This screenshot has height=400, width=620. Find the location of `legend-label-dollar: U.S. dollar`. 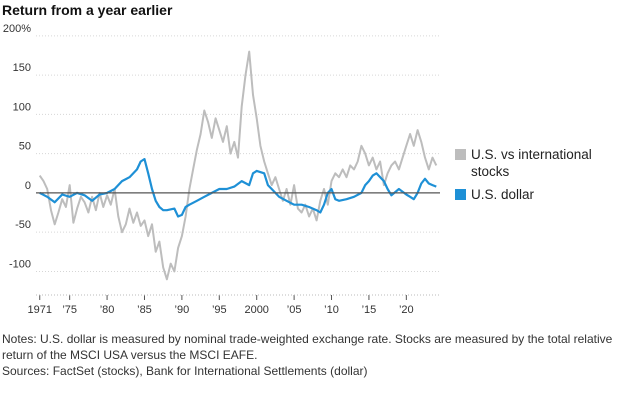

legend-label-dollar: U.S. dollar is located at coordinates (503, 194).